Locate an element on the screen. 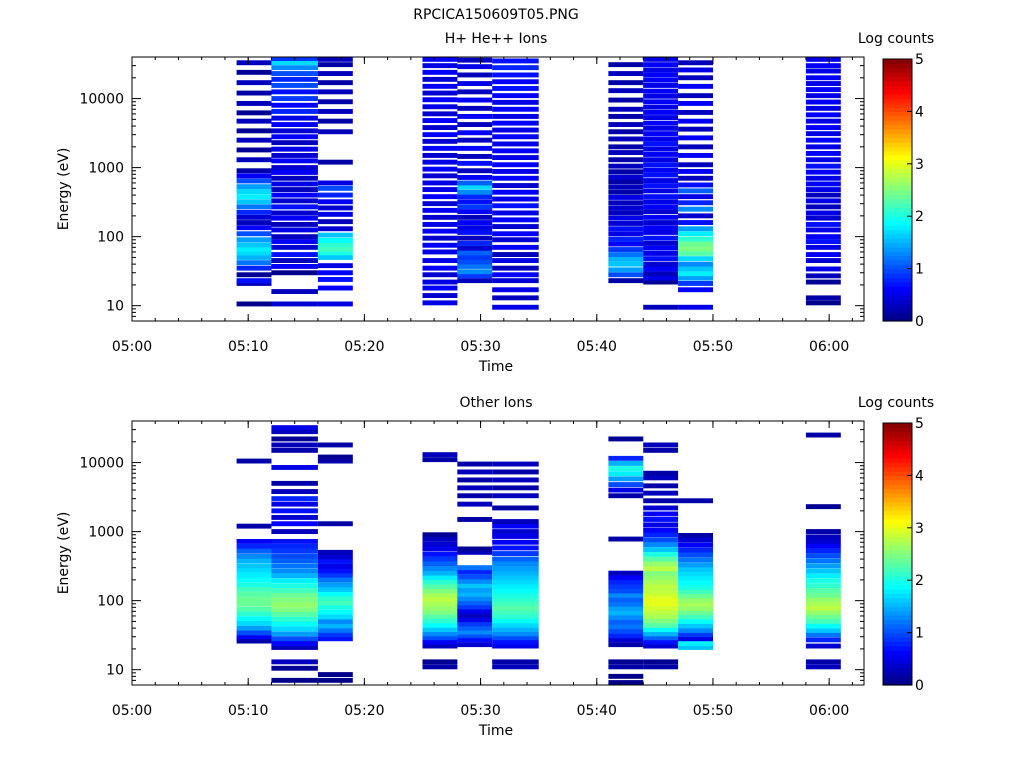 The image size is (1024, 768). panel-title: H+ He++ Ions is located at coordinates (496, 39).